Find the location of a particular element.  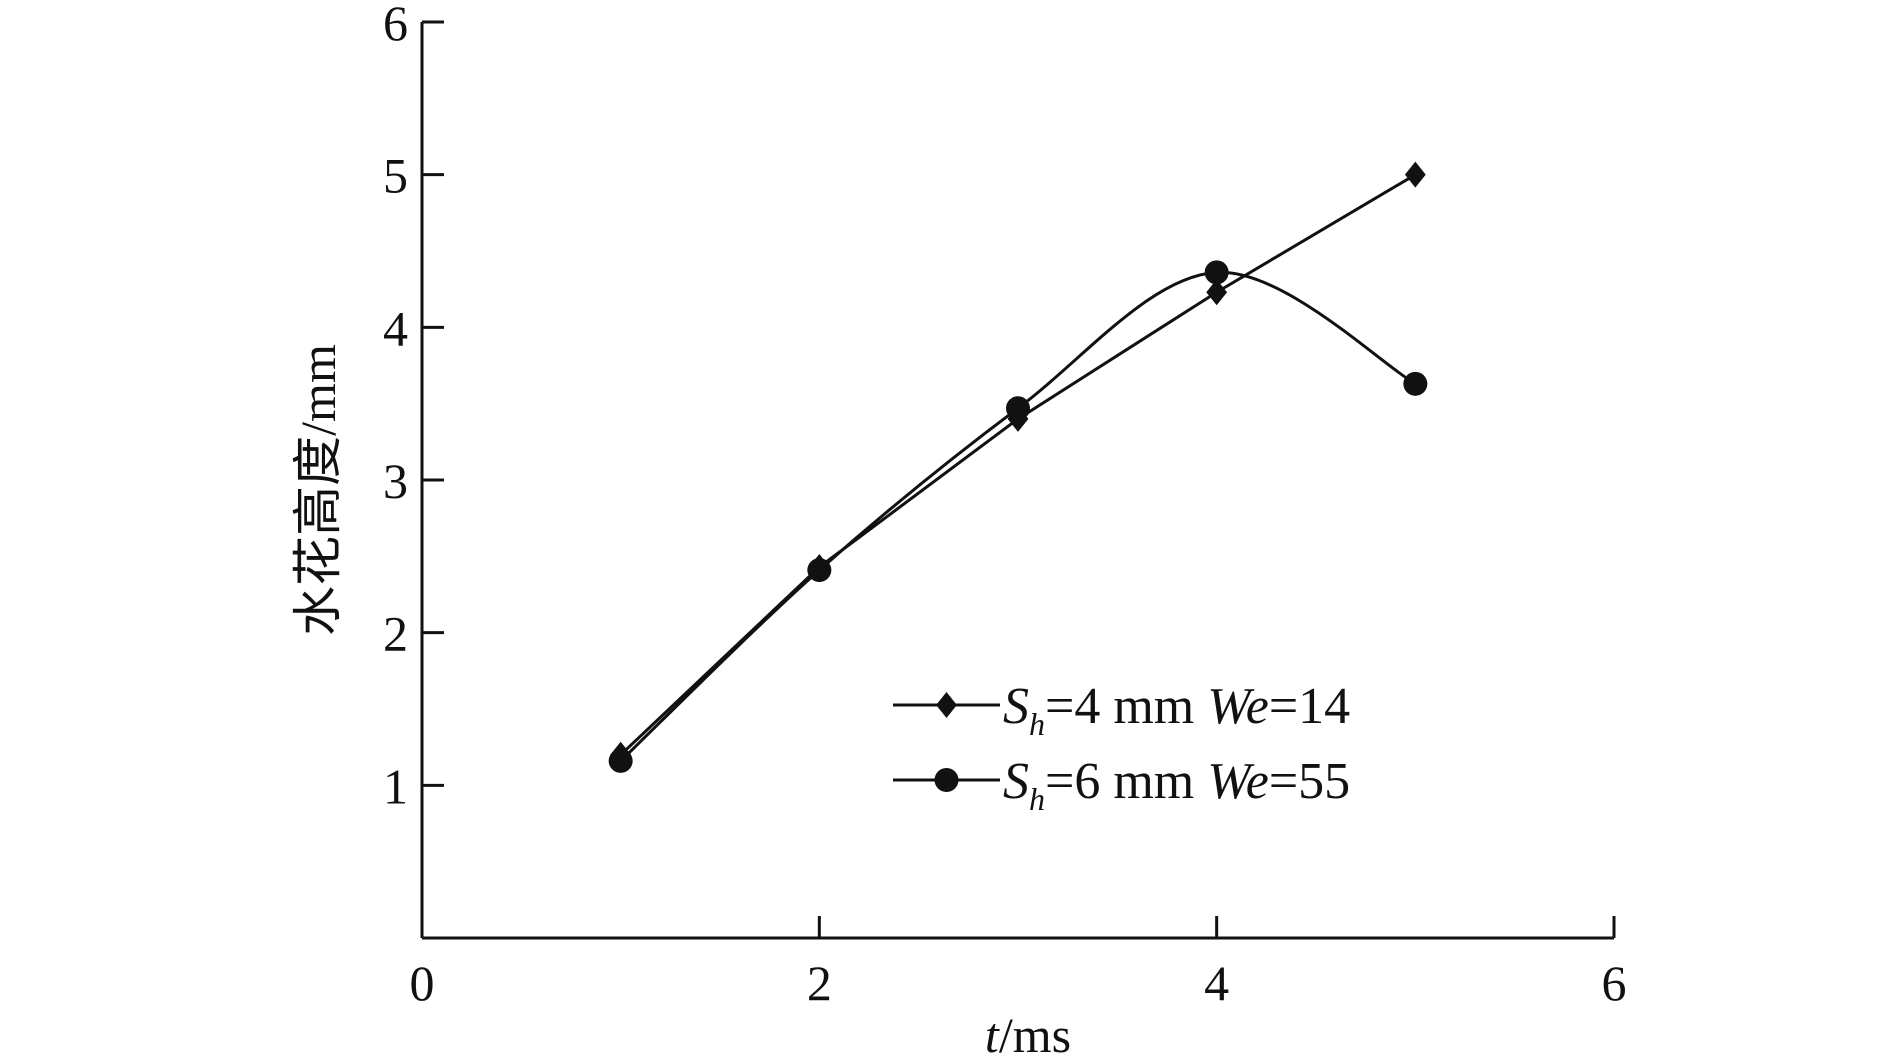

y-ticks: 1 2 3 4 5 6 is located at coordinates (413, 407).